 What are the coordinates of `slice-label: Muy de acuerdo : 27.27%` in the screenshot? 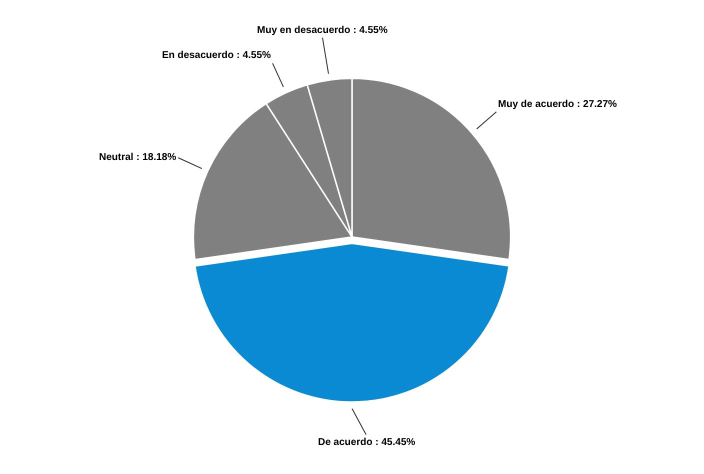 It's located at (558, 104).